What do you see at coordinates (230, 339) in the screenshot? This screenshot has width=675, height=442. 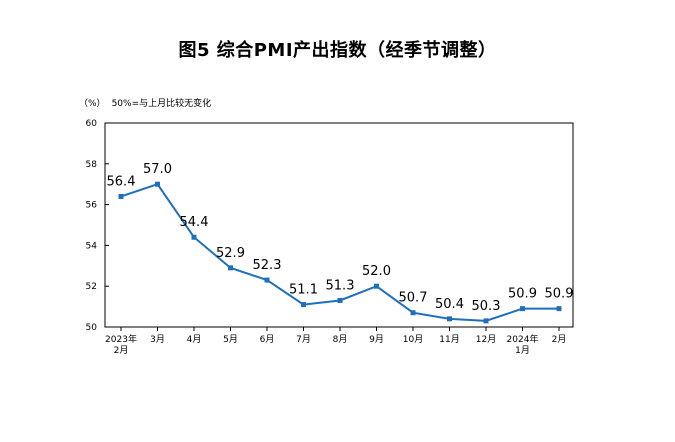 I see `x-tick-label: 5月` at bounding box center [230, 339].